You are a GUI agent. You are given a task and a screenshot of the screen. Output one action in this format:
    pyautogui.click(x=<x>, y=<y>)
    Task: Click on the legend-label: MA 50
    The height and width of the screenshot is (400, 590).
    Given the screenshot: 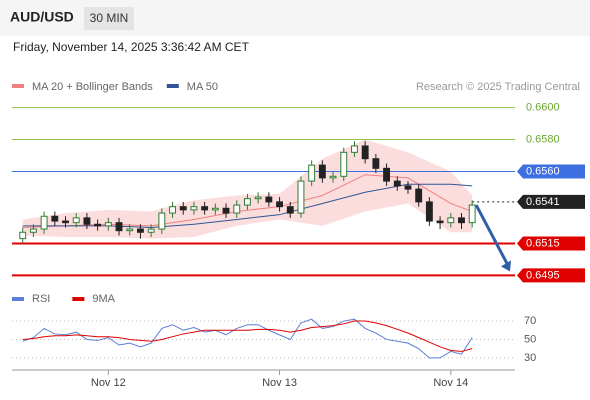 What is the action you would take?
    pyautogui.click(x=202, y=87)
    